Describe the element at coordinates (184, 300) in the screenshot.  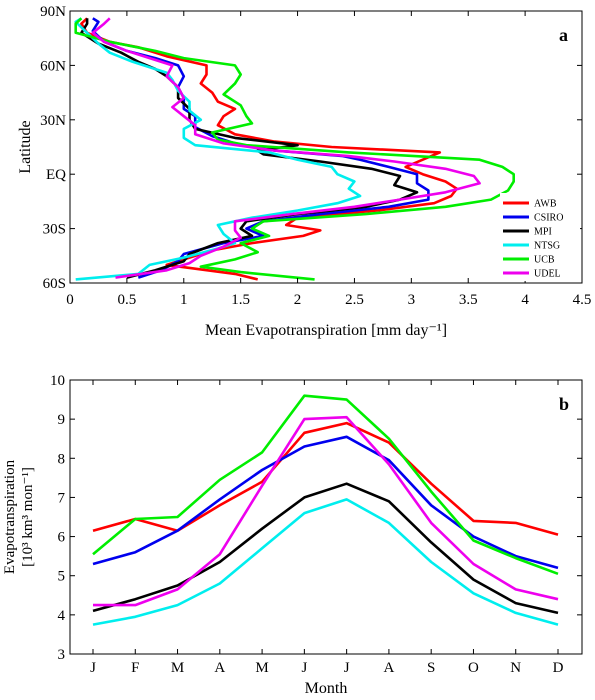
I see `panel-a-x-tick-label: 1` at that location.